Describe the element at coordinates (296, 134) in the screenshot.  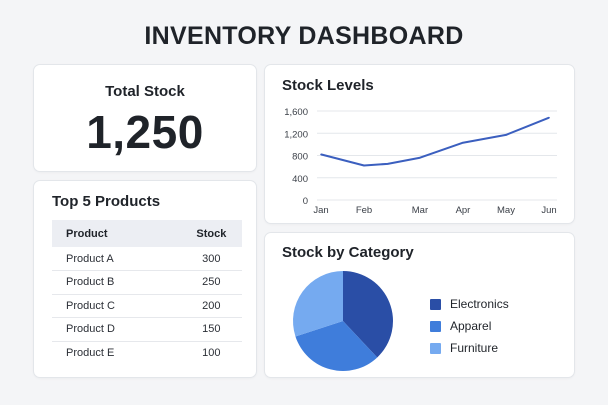
I see `y-tick-label: 1,200` at that location.